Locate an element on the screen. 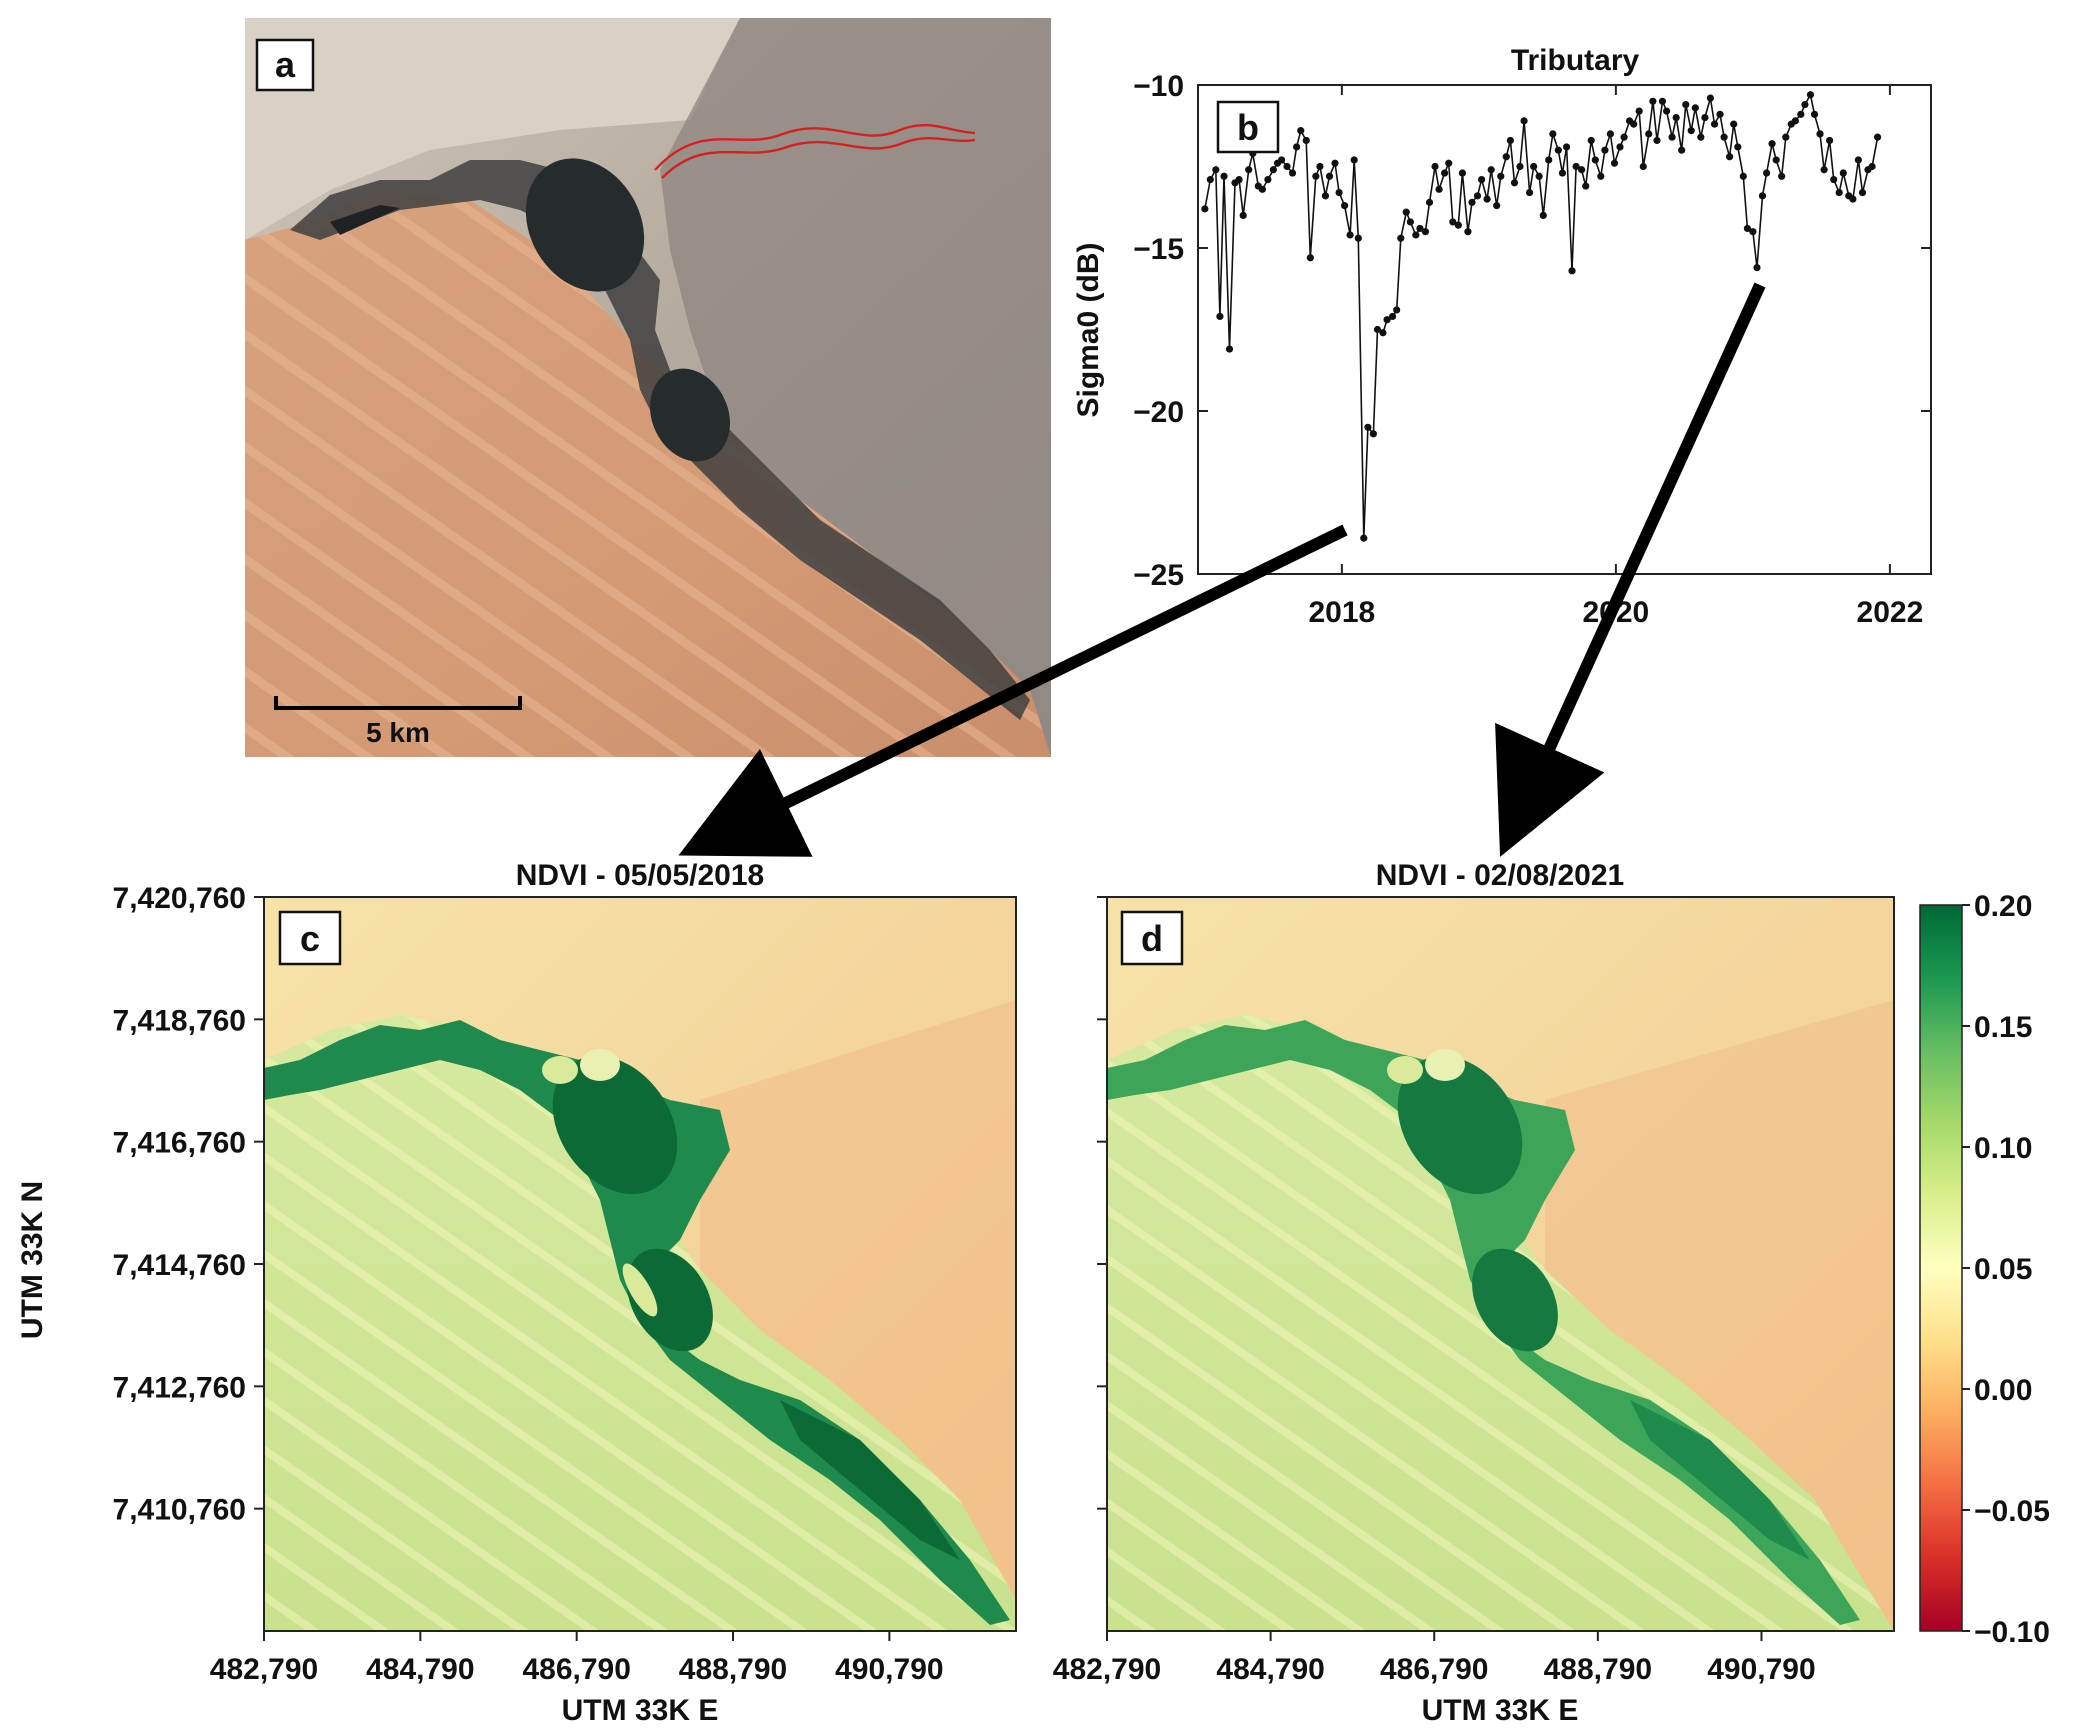 The width and height of the screenshot is (2078, 1736). colorbar: 0.20 0.15 0.10 0.05 0.00 −0.05 −0.10 is located at coordinates (1984, 1269).